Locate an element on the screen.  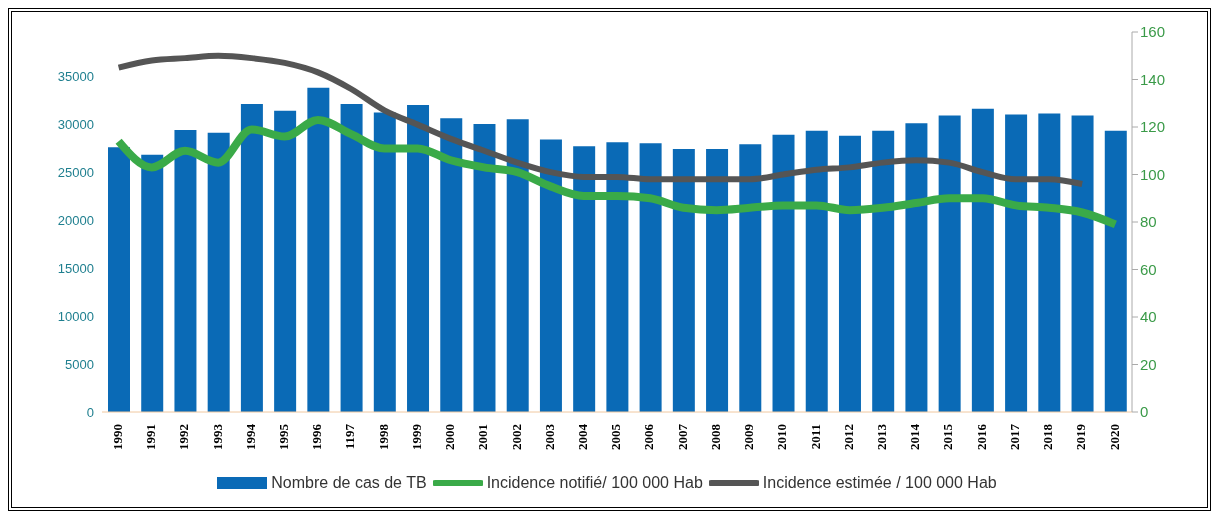
x-tick-label: 2019 is located at coordinates (1081, 436).